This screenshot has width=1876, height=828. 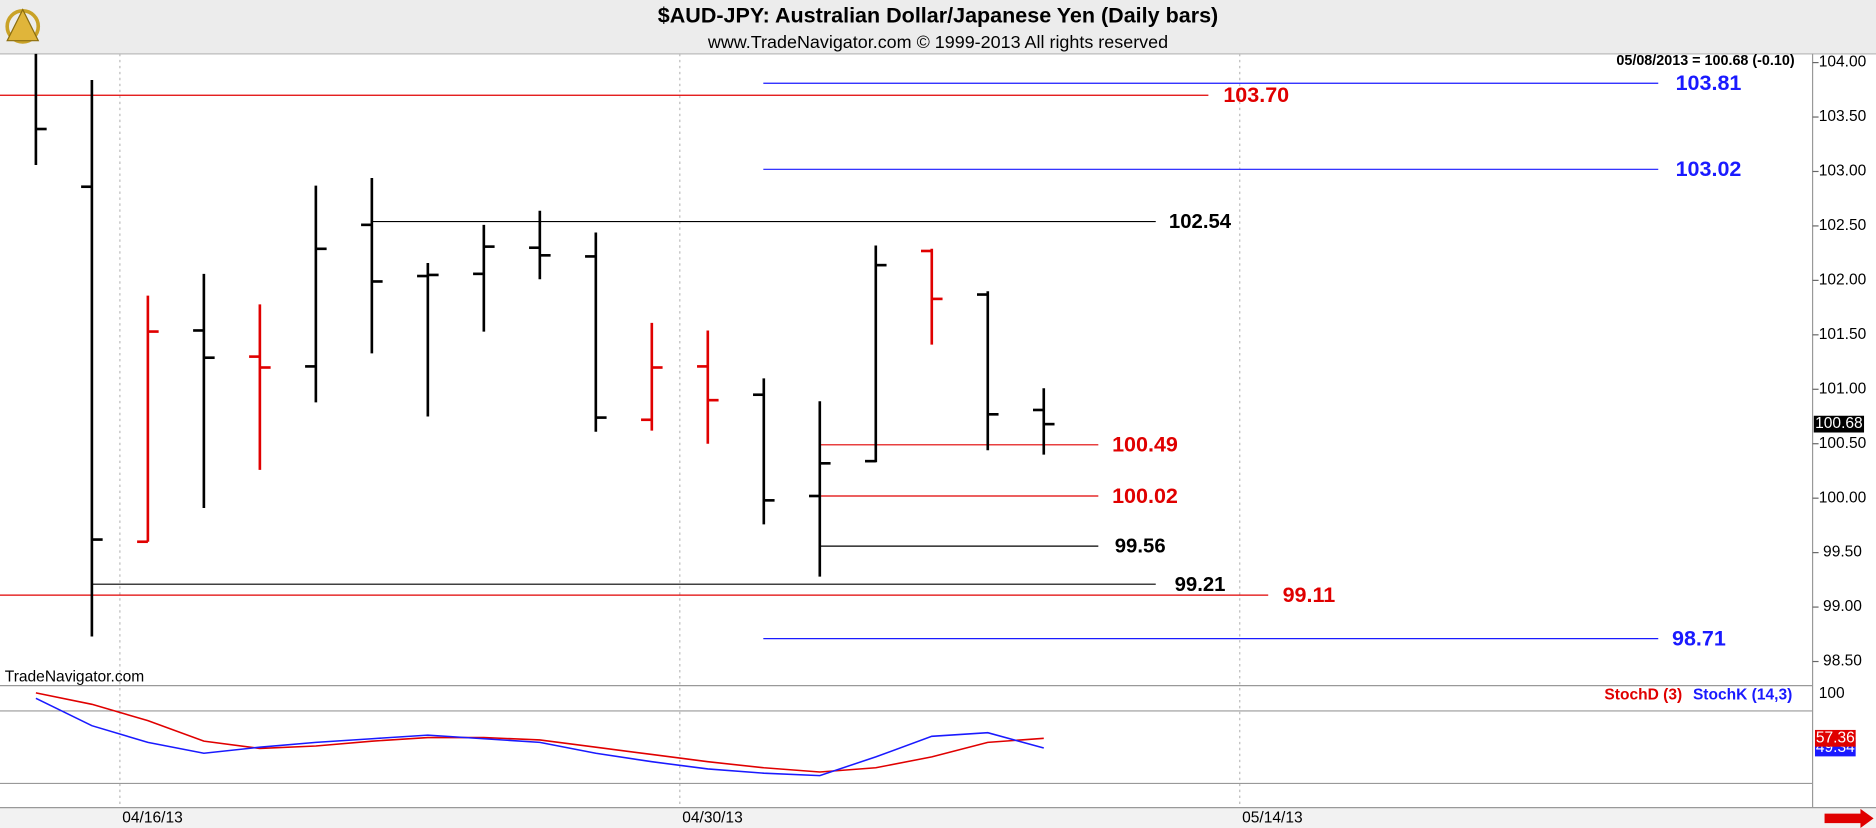 What do you see at coordinates (1140, 547) in the screenshot?
I see `level-label: 99.56` at bounding box center [1140, 547].